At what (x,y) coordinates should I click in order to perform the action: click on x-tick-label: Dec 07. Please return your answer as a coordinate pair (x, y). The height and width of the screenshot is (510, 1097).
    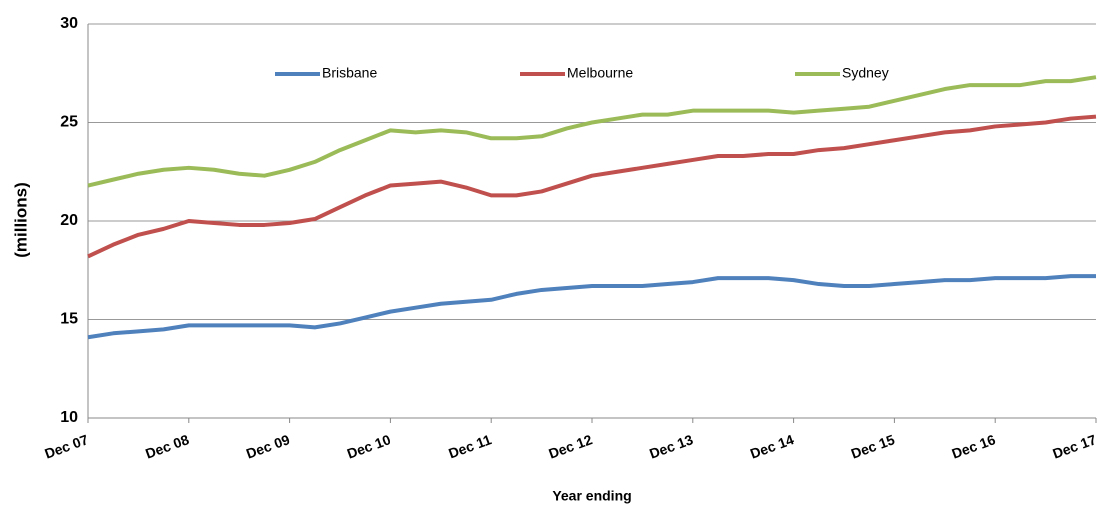
    Looking at the image, I should click on (66, 446).